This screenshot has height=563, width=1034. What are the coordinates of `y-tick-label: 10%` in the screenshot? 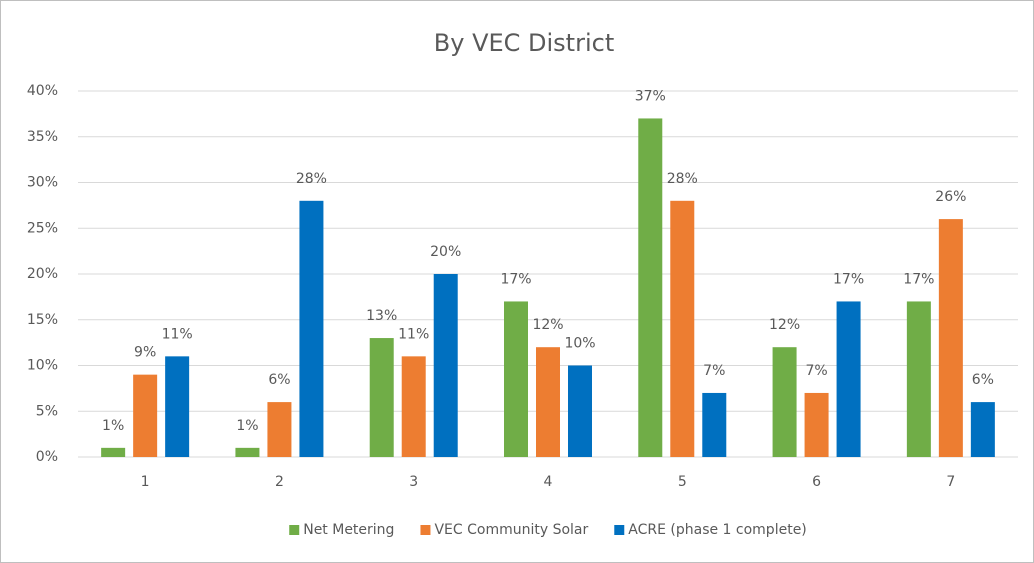 It's located at (42, 366).